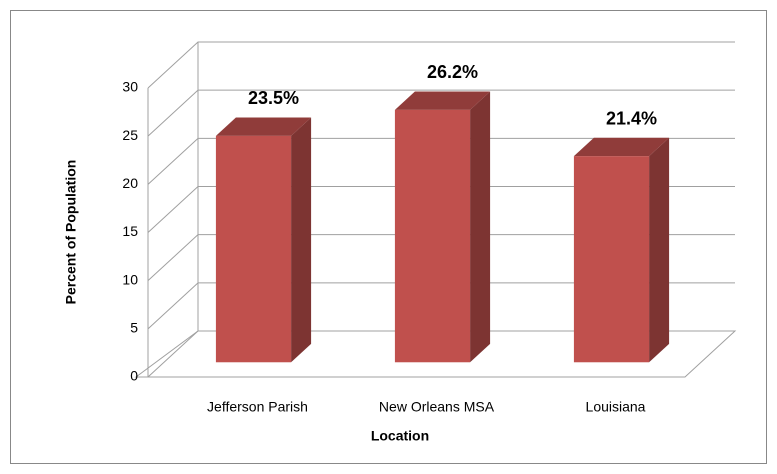 Image resolution: width=777 pixels, height=474 pixels. Describe the element at coordinates (130, 135) in the screenshot. I see `y-tick-label: 25` at that location.